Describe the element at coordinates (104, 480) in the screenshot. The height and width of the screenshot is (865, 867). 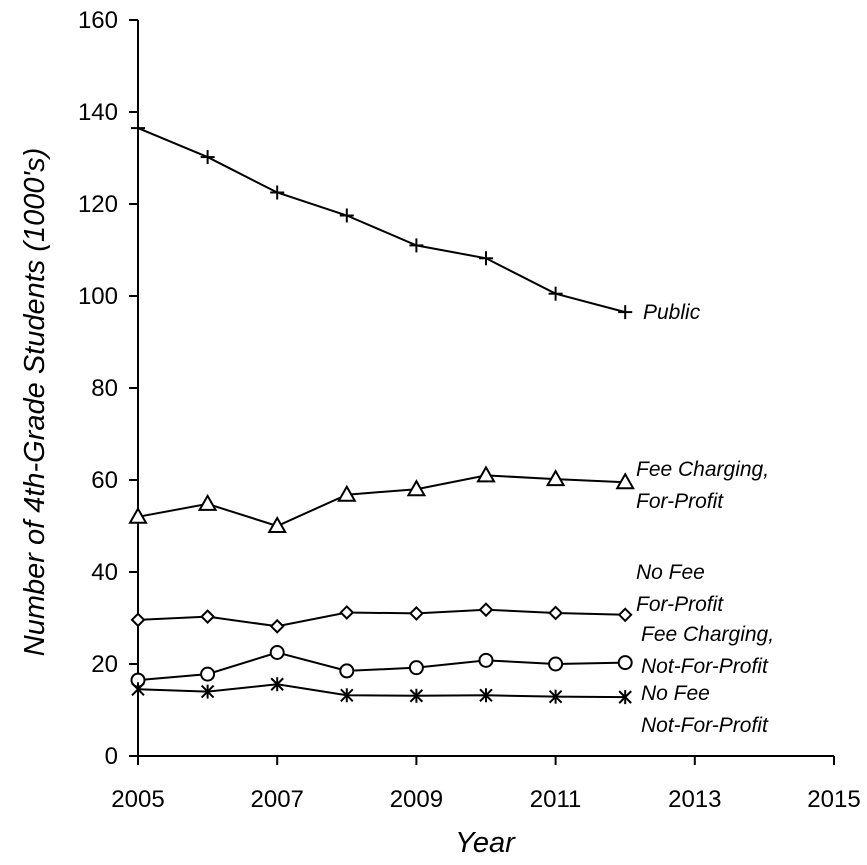
I see `y-tick-label: 60` at that location.